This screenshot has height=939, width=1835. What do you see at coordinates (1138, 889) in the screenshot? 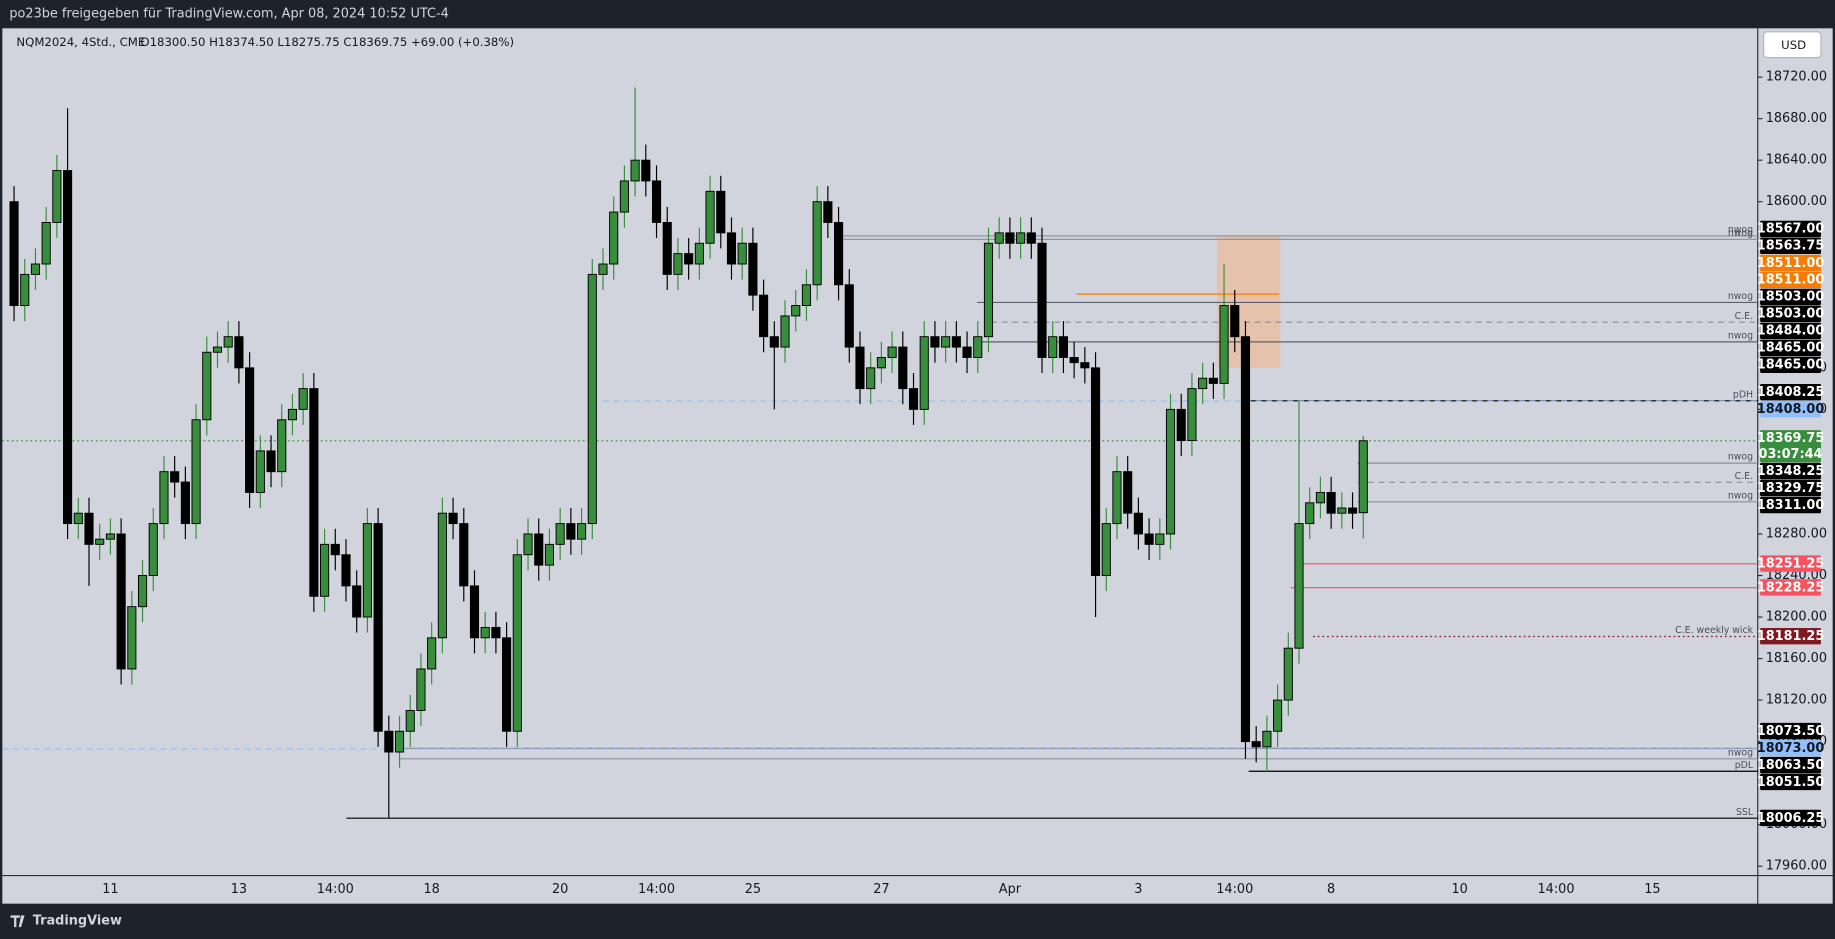
I see `x-tick-label: 3` at bounding box center [1138, 889].